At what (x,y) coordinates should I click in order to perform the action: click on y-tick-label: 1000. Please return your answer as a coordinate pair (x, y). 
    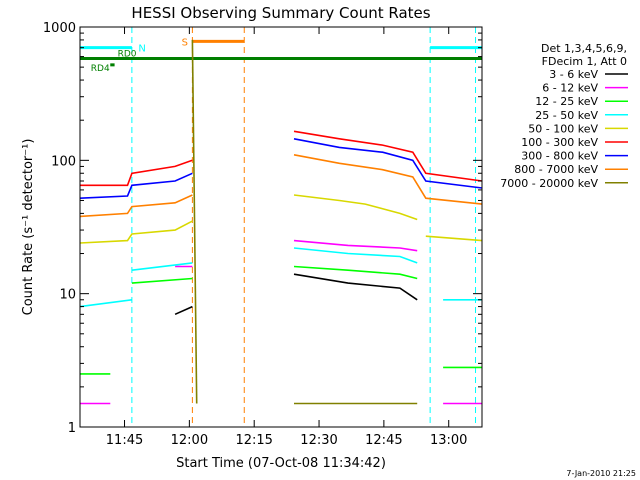
    Looking at the image, I should click on (59, 28).